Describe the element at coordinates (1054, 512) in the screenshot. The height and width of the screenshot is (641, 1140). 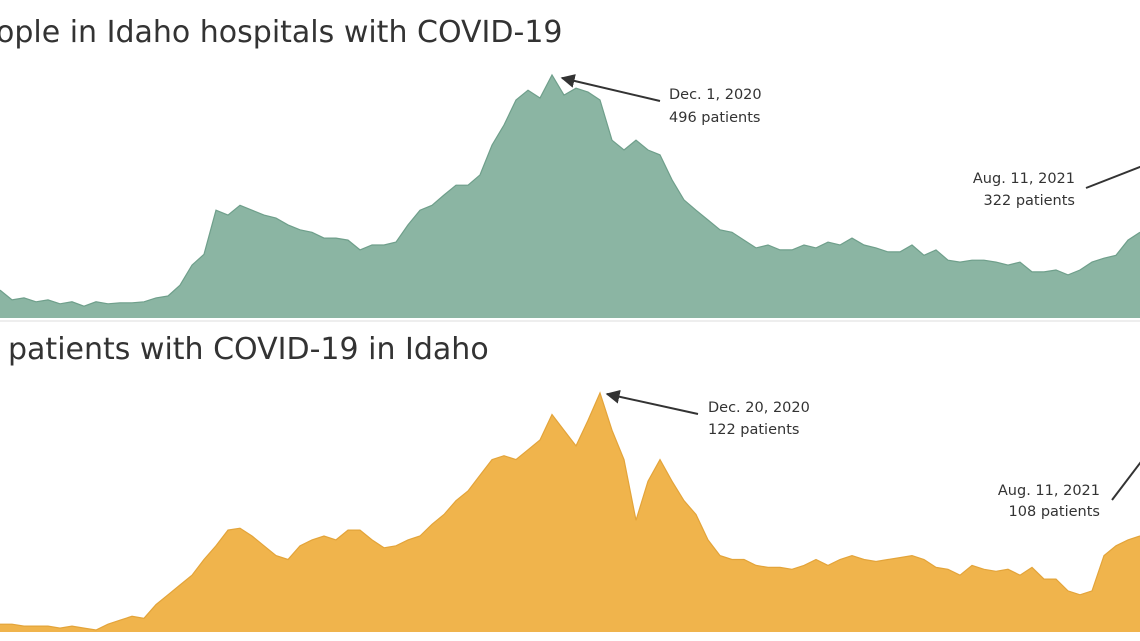
I see `annotation-text: 108 patients` at that location.